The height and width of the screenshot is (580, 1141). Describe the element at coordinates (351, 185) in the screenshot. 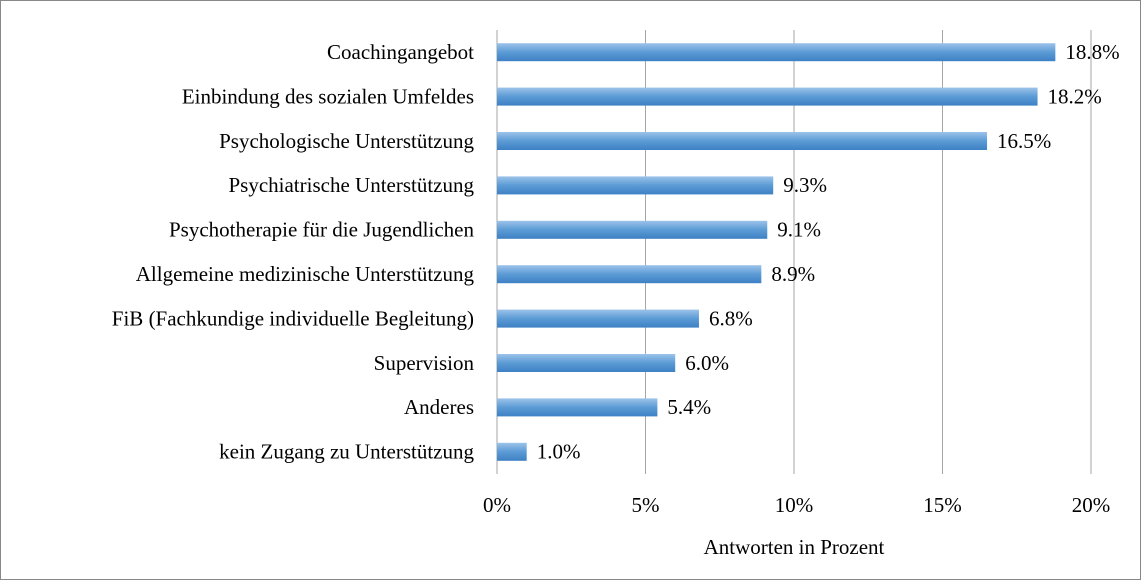

I see `y-tick-label: Psychiatrische Unterstützung` at that location.